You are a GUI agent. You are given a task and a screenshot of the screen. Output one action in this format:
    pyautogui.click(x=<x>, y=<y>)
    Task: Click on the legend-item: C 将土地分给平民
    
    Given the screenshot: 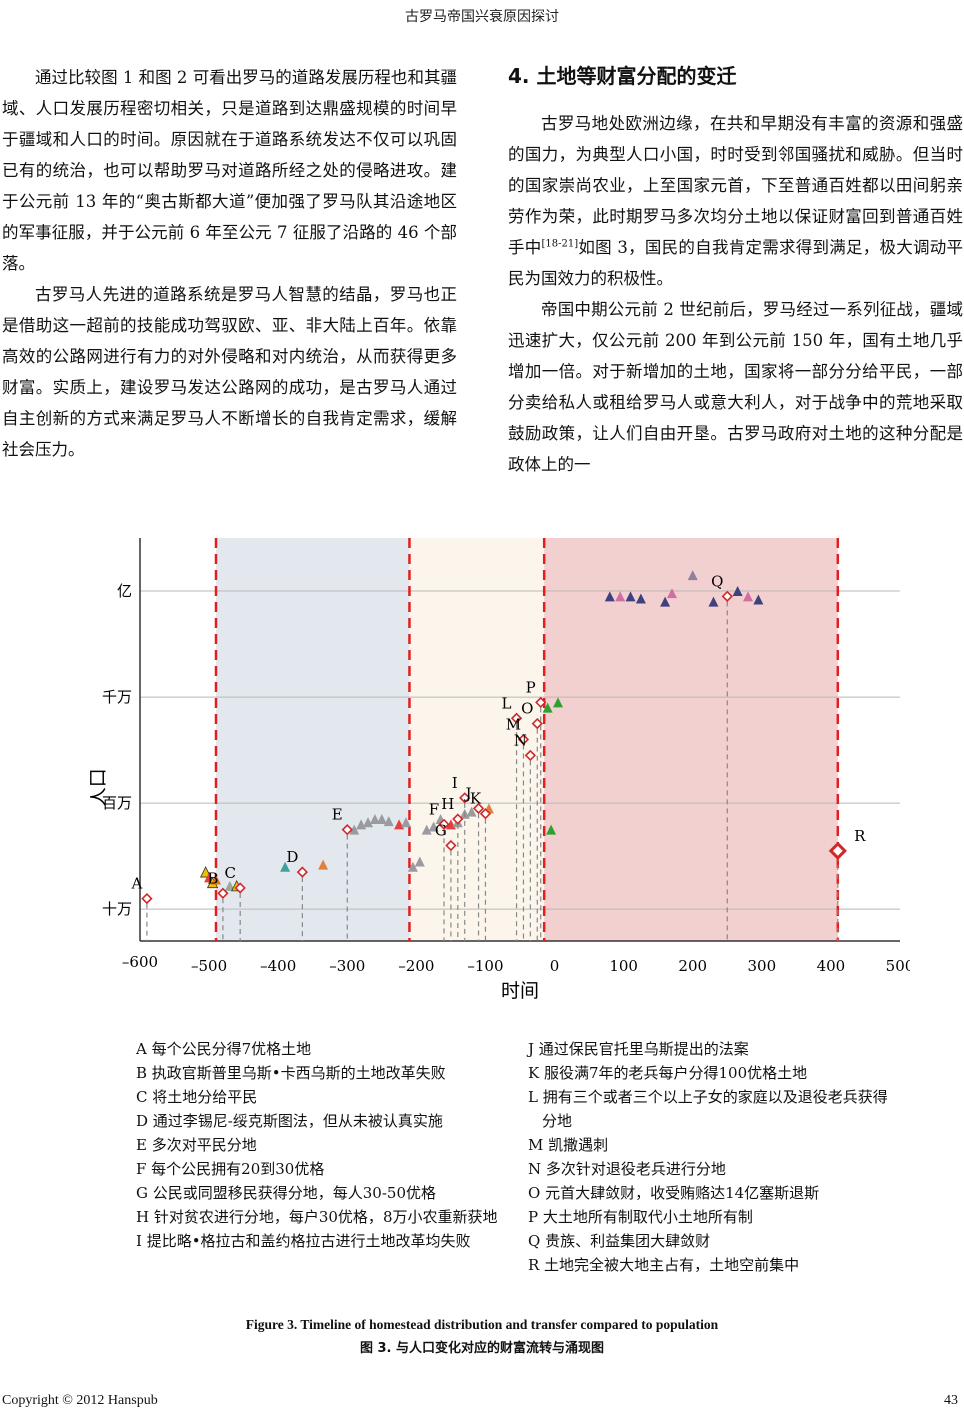 What is the action you would take?
    pyautogui.click(x=197, y=1097)
    